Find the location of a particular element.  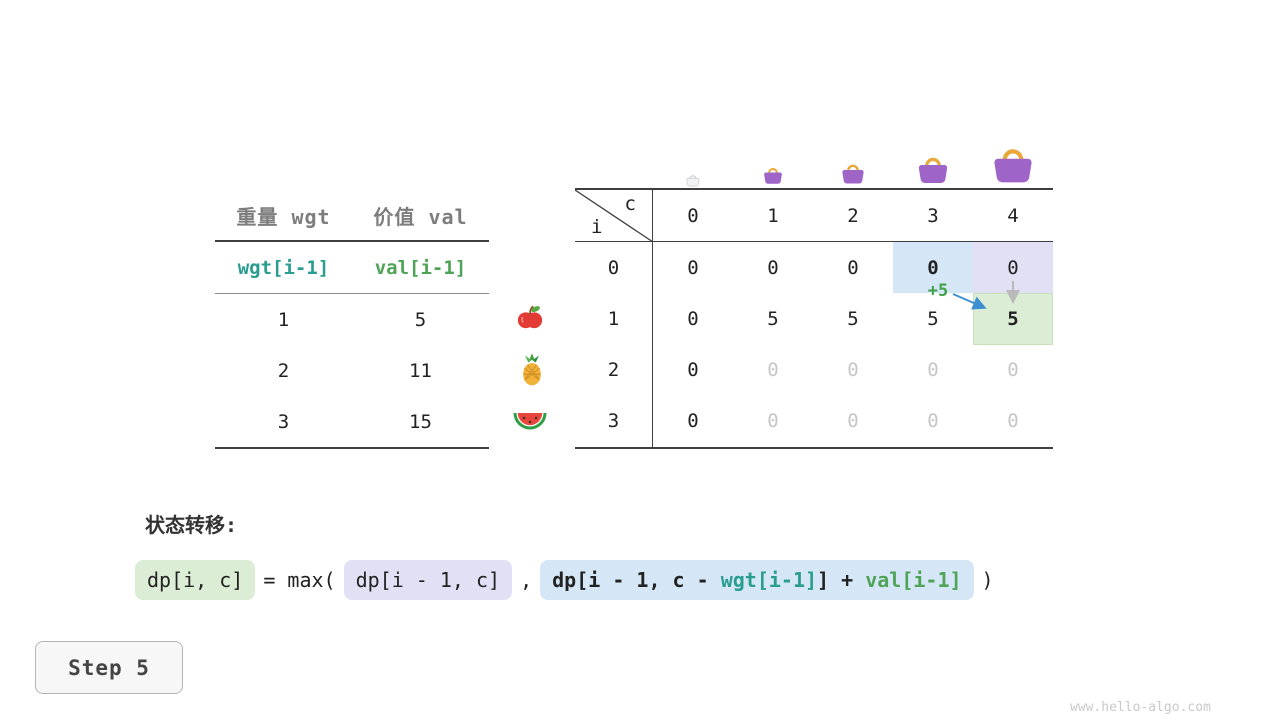

dp-cell-3-3: 0 is located at coordinates (933, 421).